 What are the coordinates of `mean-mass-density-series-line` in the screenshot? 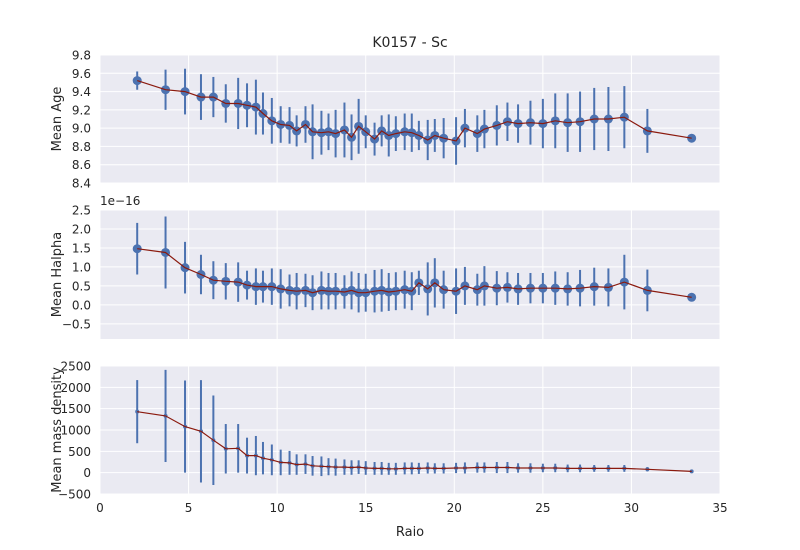 It's located at (414, 441).